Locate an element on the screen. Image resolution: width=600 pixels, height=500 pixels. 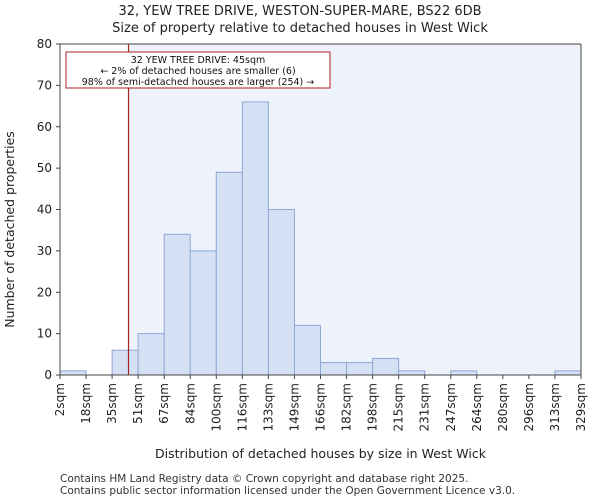
x-tick-label: 100sqm is located at coordinates (216, 407).